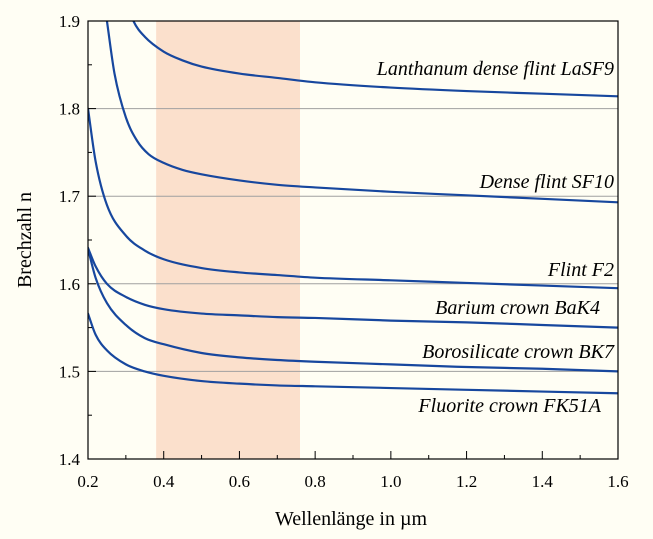  Describe the element at coordinates (466, 481) in the screenshot. I see `x-tick-label: 1.2` at that location.